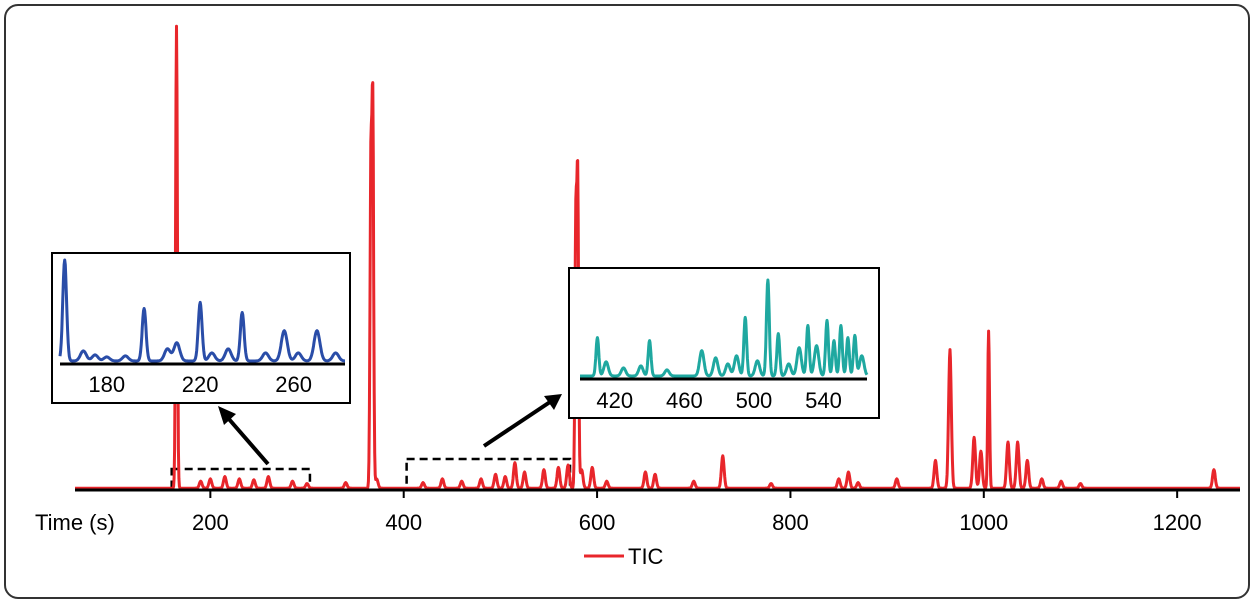  What do you see at coordinates (697, 512) in the screenshot?
I see `x-axis-ticks: 200 400 600 800 1000 1200` at bounding box center [697, 512].